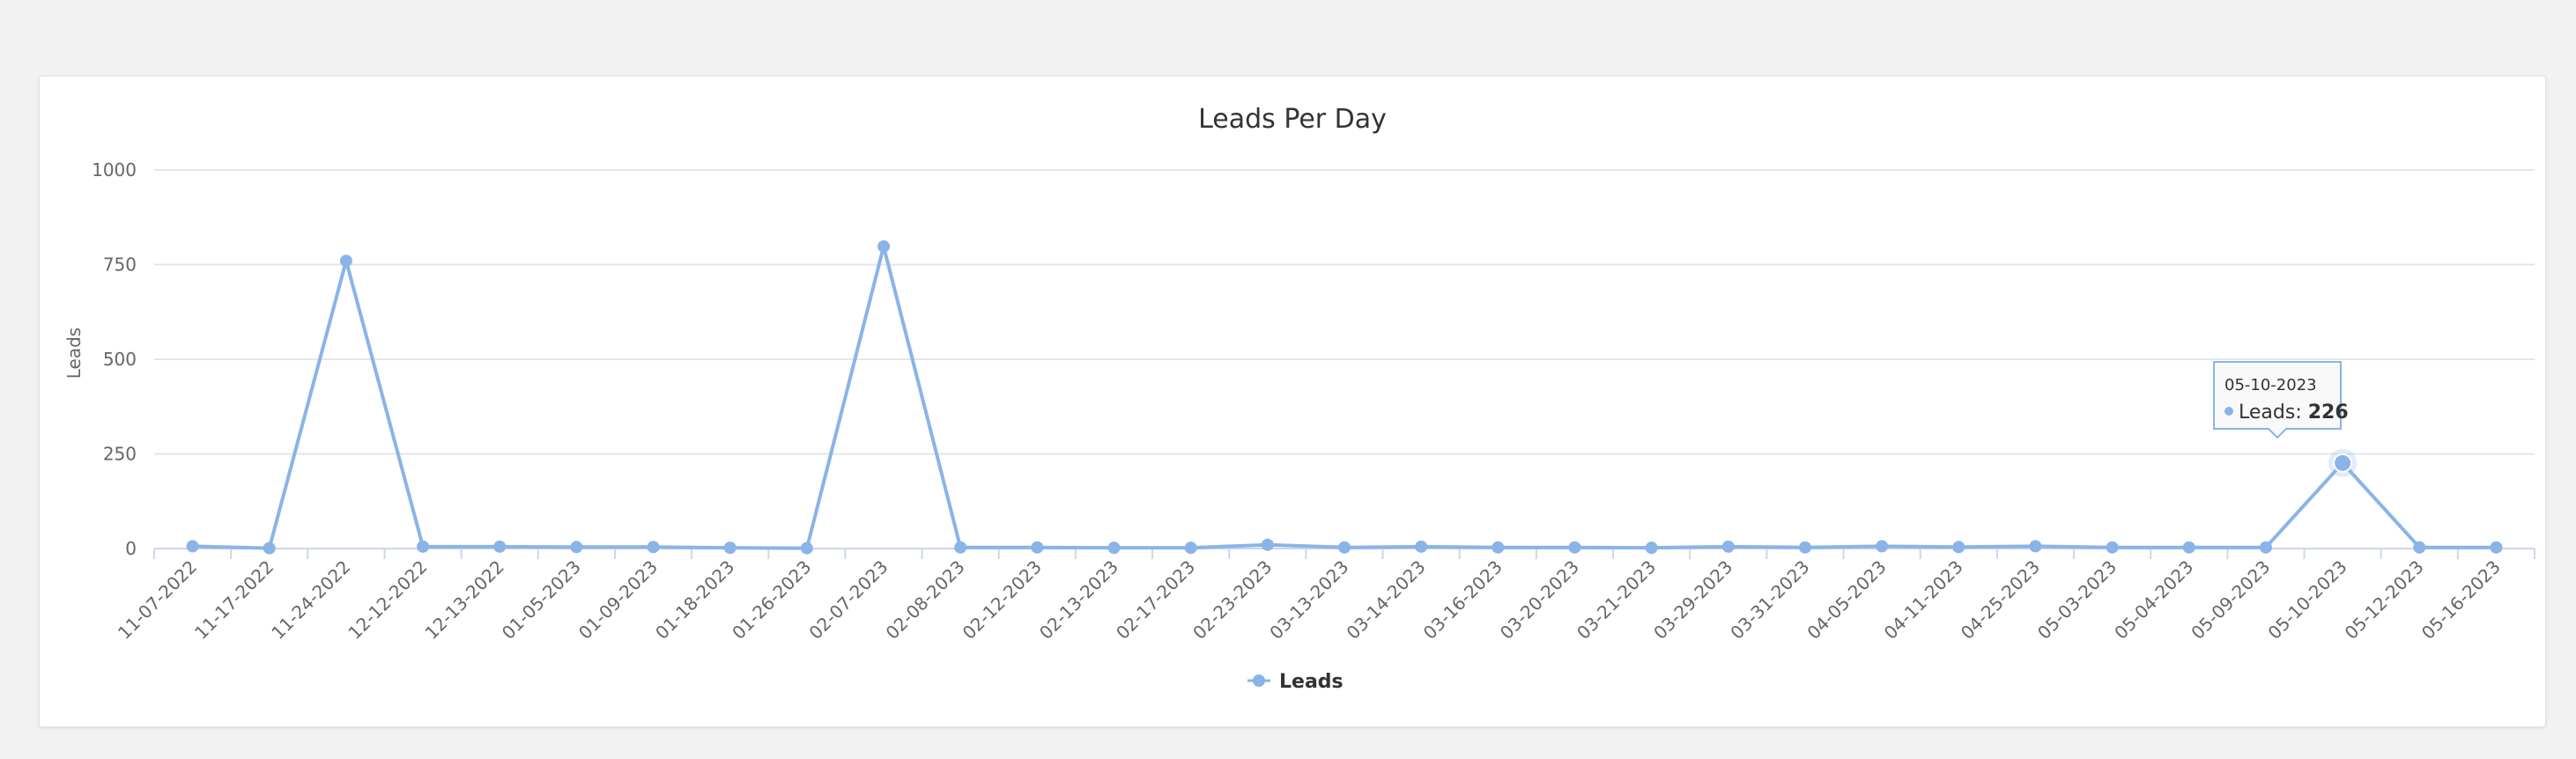 Image resolution: width=2576 pixels, height=759 pixels. What do you see at coordinates (1693, 600) in the screenshot?
I see `x-tick-label: 03-29-2023` at bounding box center [1693, 600].